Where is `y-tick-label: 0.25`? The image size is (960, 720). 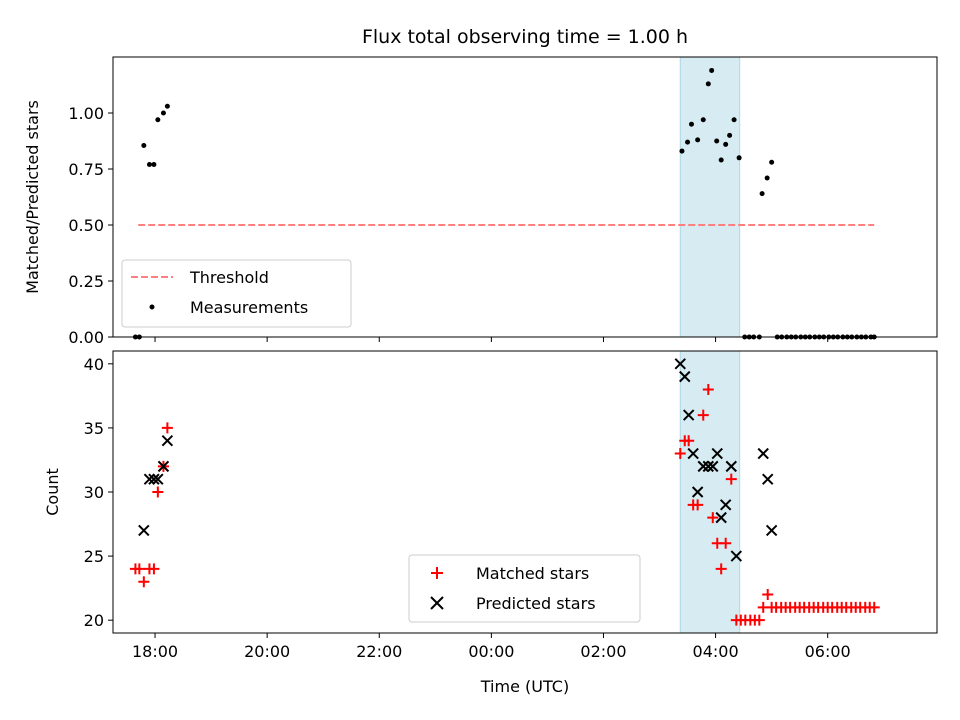
y-tick-label: 0.25 is located at coordinates (86, 281).